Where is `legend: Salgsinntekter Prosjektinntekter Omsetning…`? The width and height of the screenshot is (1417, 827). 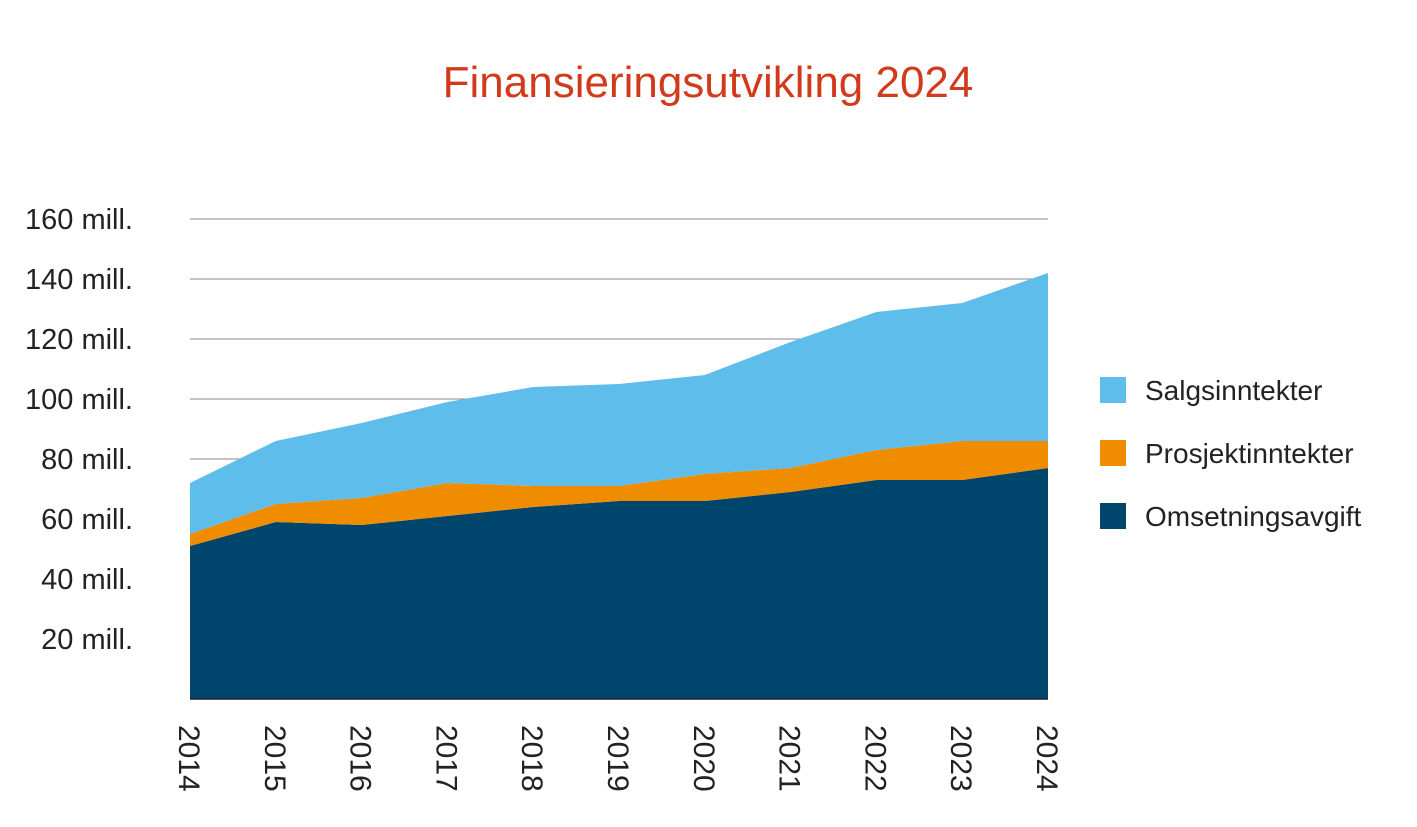 legend: Salgsinntekter Prosjektinntekter Omsetning… is located at coordinates (1231, 453).